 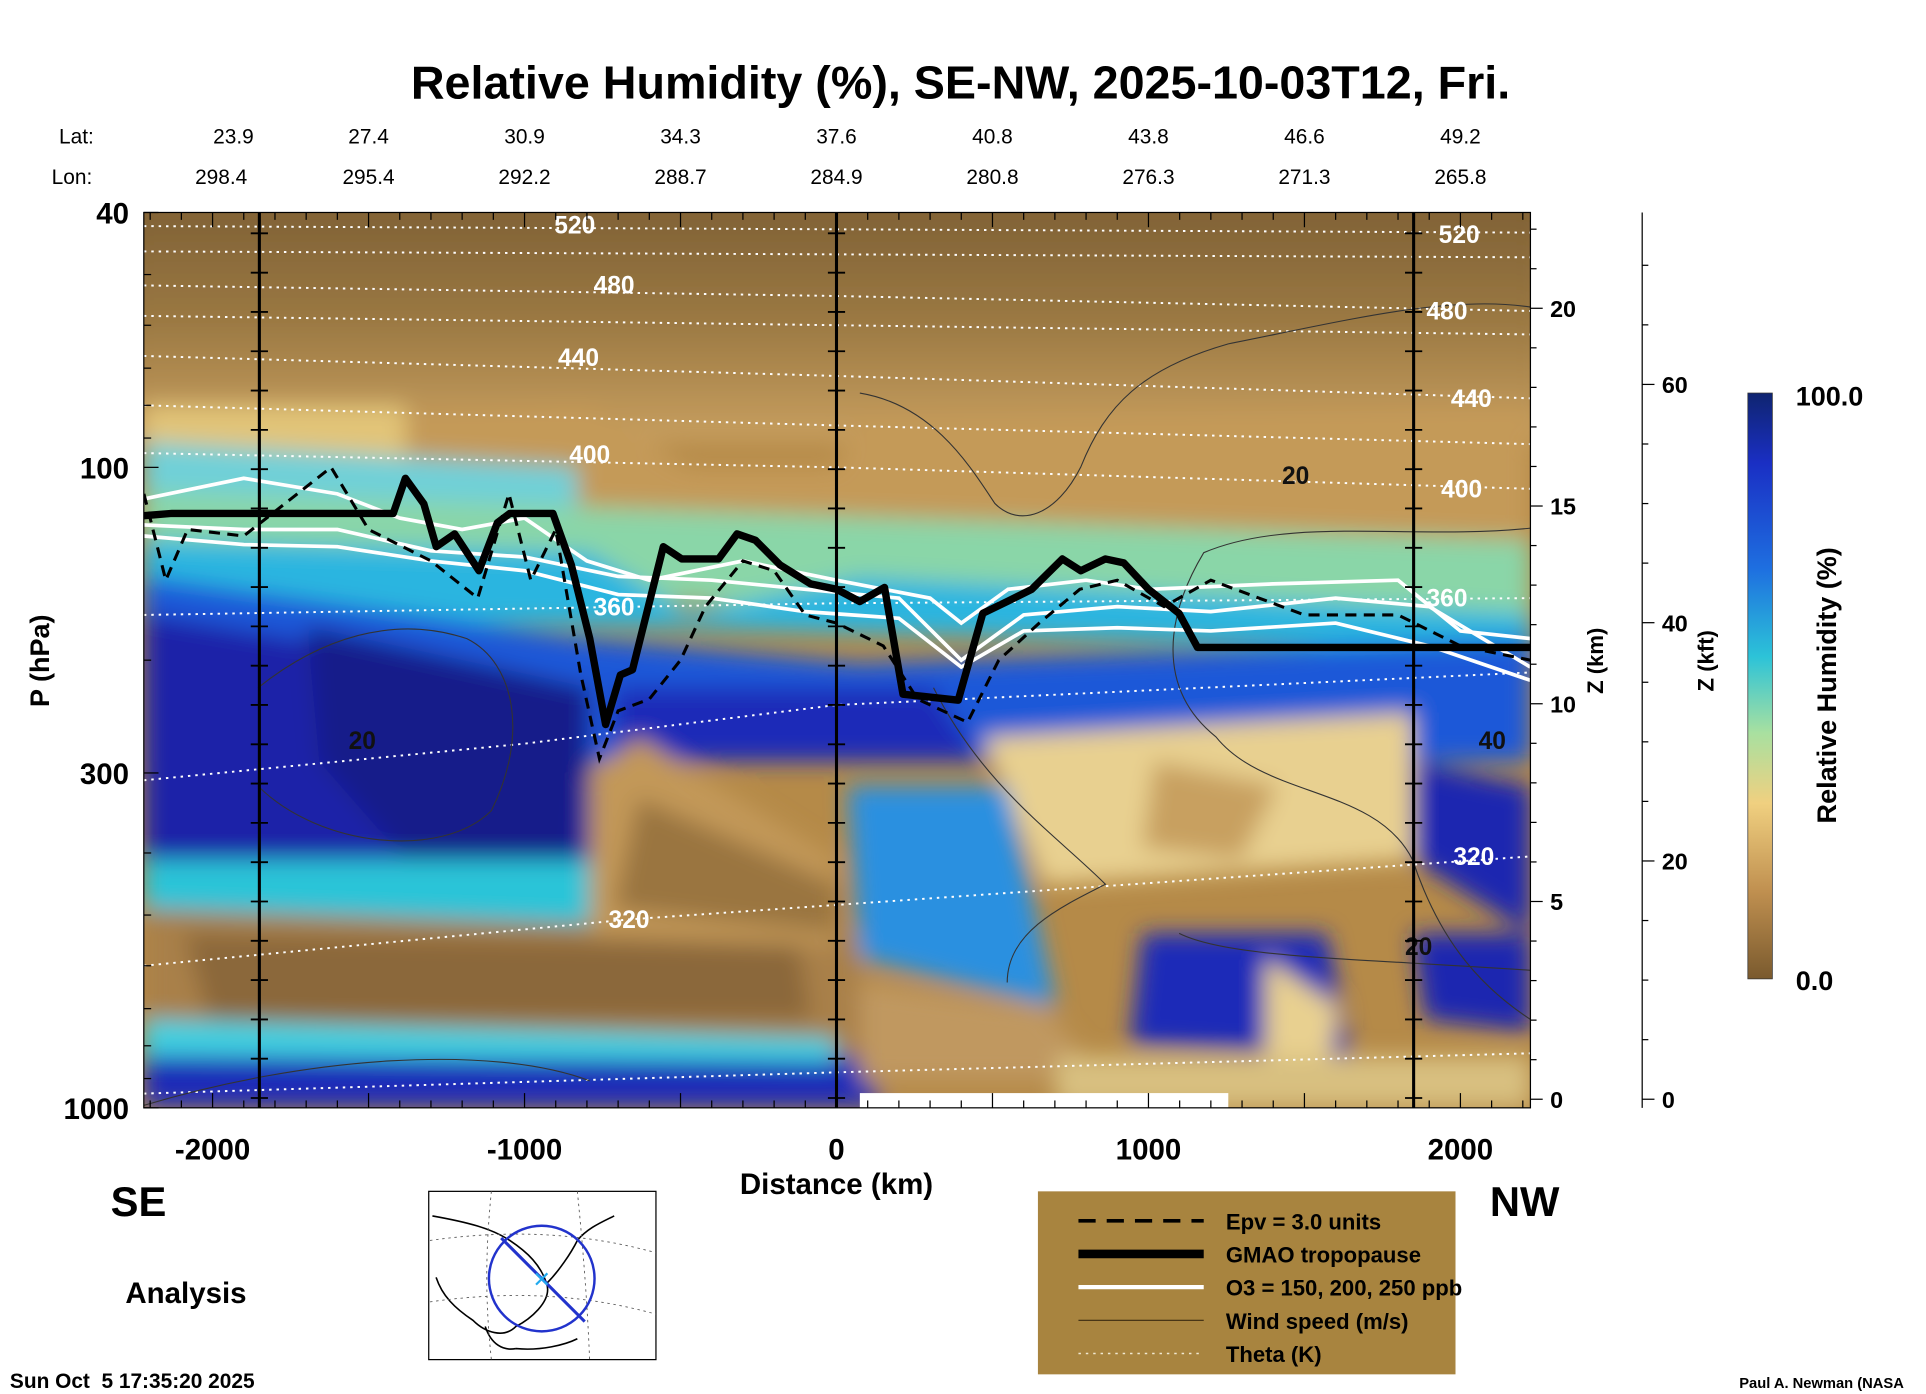 I want to click on lat-value: 27.4, so click(x=368, y=137).